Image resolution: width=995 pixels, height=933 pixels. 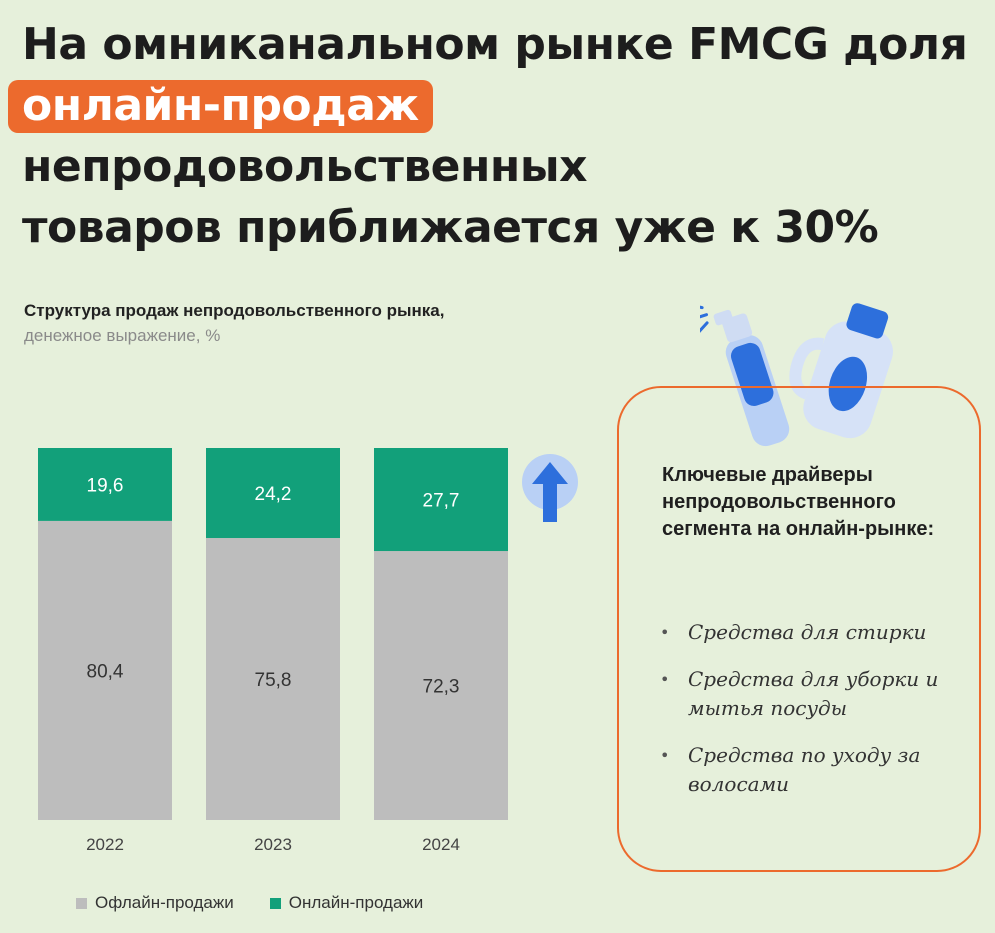 What do you see at coordinates (867, 321) in the screenshot?
I see `detergent-bottle-cap` at bounding box center [867, 321].